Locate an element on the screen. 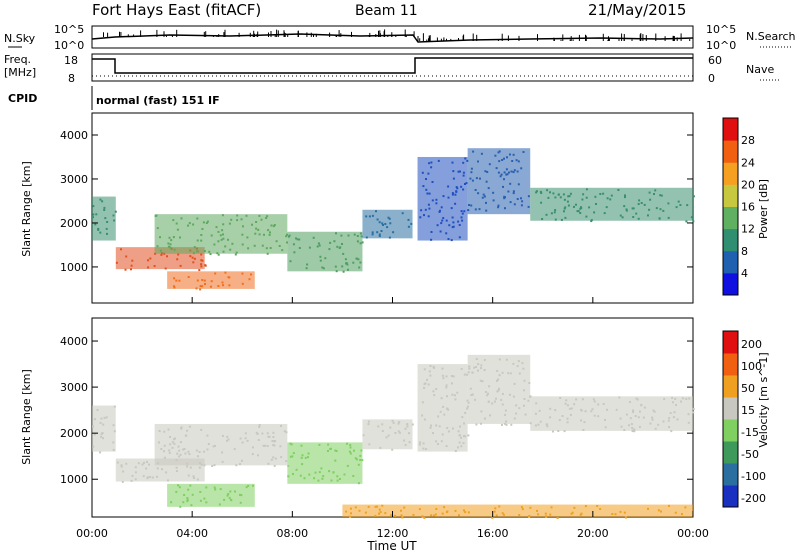  velocity-colorbar-tick-label: 100 is located at coordinates (751, 366).